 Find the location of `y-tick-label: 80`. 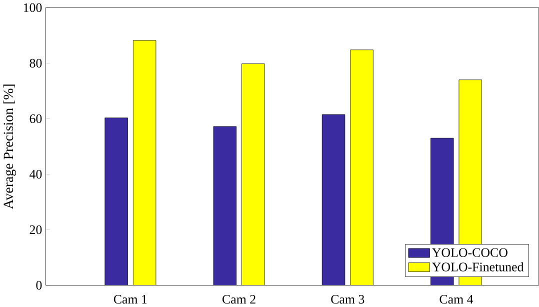

y-tick-label: 80 is located at coordinates (36, 63).